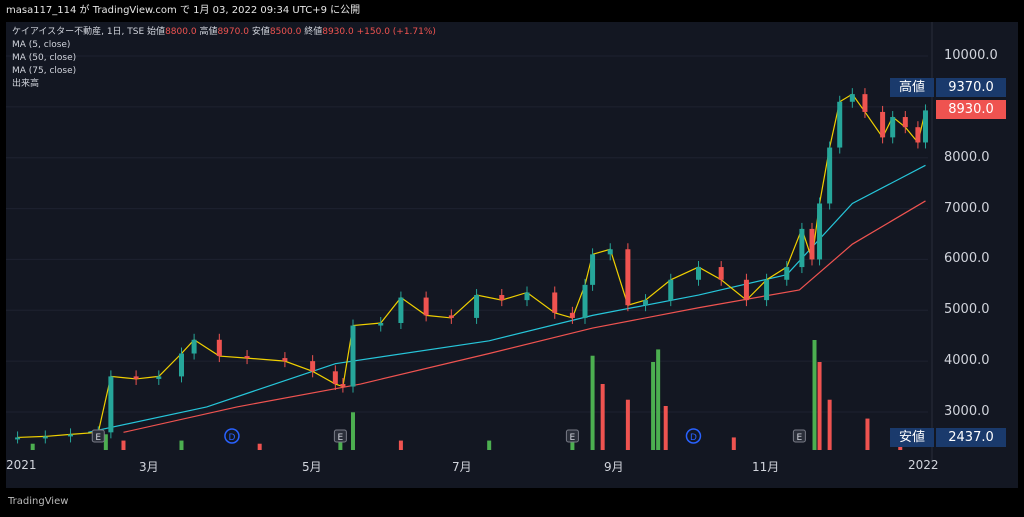 Image resolution: width=1024 pixels, height=517 pixels. Describe the element at coordinates (313, 32) in the screenshot. I see `legend-close-label: 終値` at that location.